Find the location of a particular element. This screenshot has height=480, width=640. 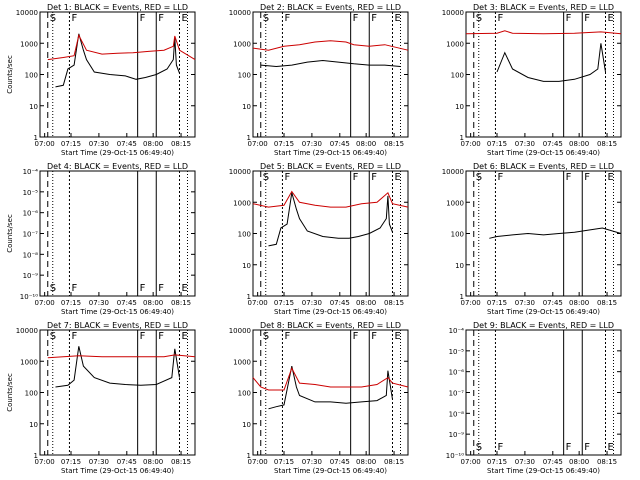

panel-title: Det 1: BLACK = Events, RED = LLD is located at coordinates (117, 7).